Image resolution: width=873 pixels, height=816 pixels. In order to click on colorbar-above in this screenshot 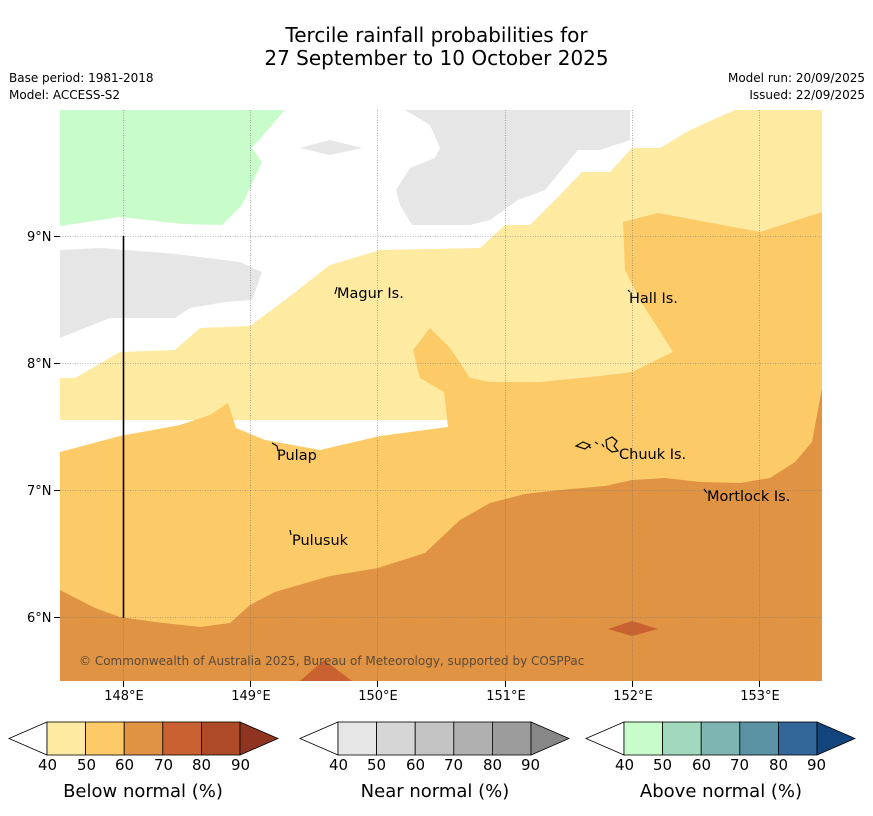, I will do `click(720, 738)`.